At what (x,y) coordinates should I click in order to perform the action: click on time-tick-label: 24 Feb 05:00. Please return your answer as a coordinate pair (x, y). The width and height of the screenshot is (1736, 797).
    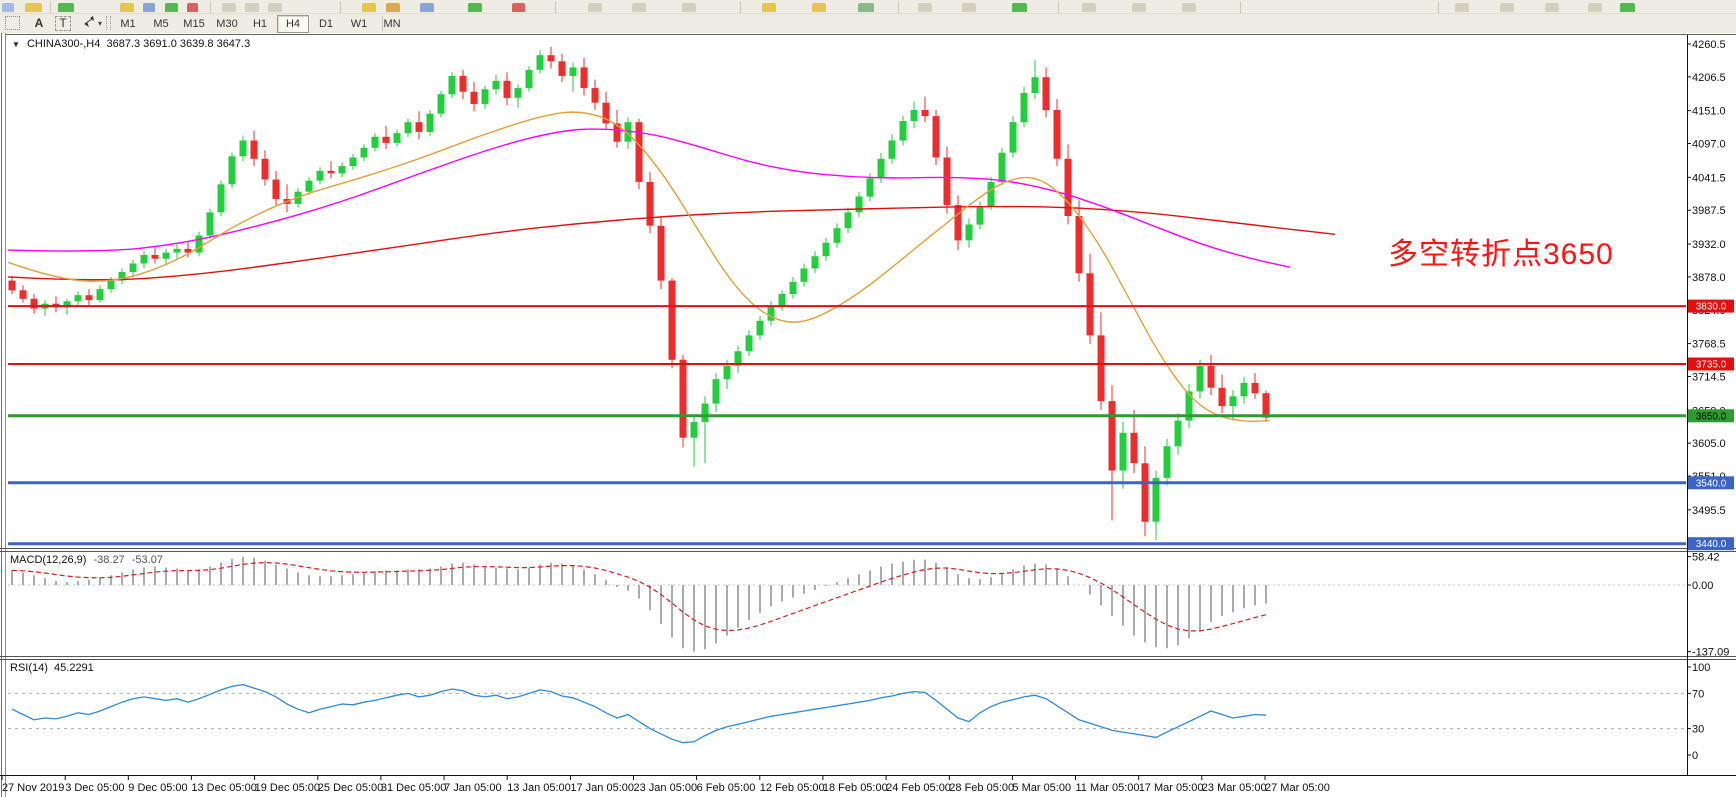
    Looking at the image, I should click on (918, 788).